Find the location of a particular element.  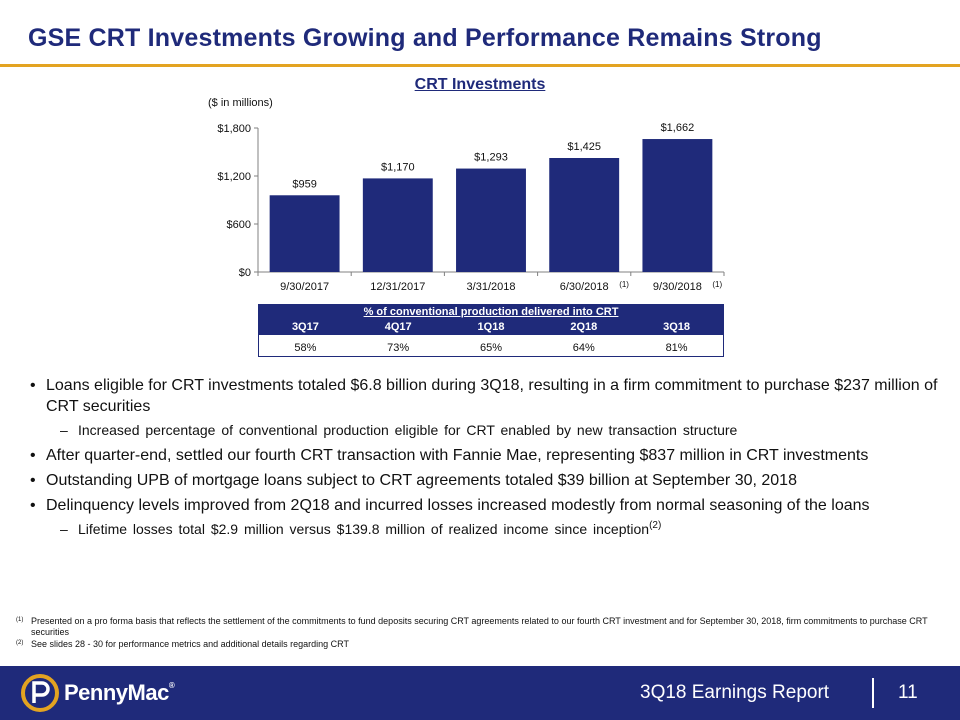

bar-data-label: $1,662 is located at coordinates (678, 128).